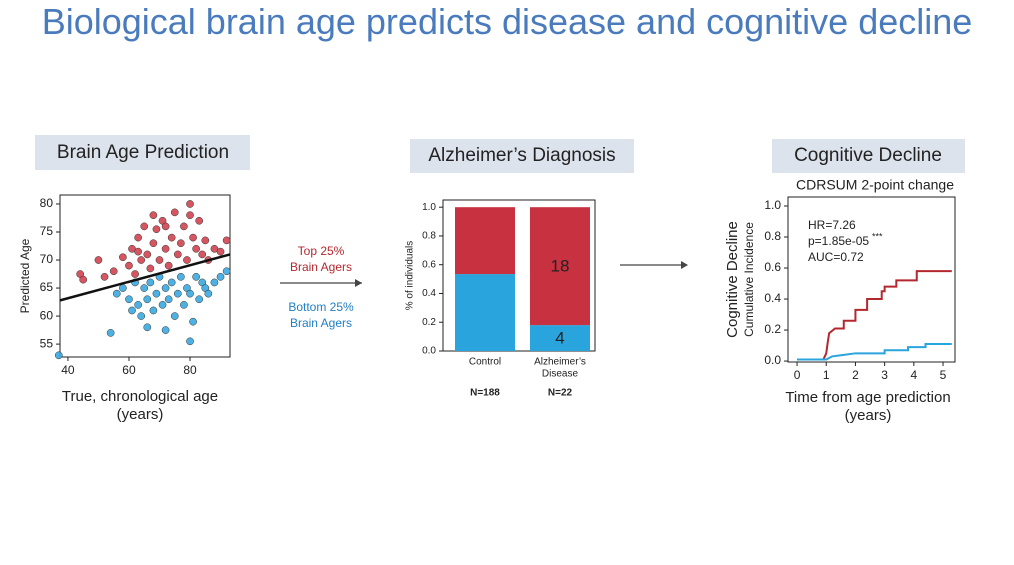 Image resolution: width=1014 pixels, height=565 pixels. I want to click on x-axis-label: (years), so click(868, 415).